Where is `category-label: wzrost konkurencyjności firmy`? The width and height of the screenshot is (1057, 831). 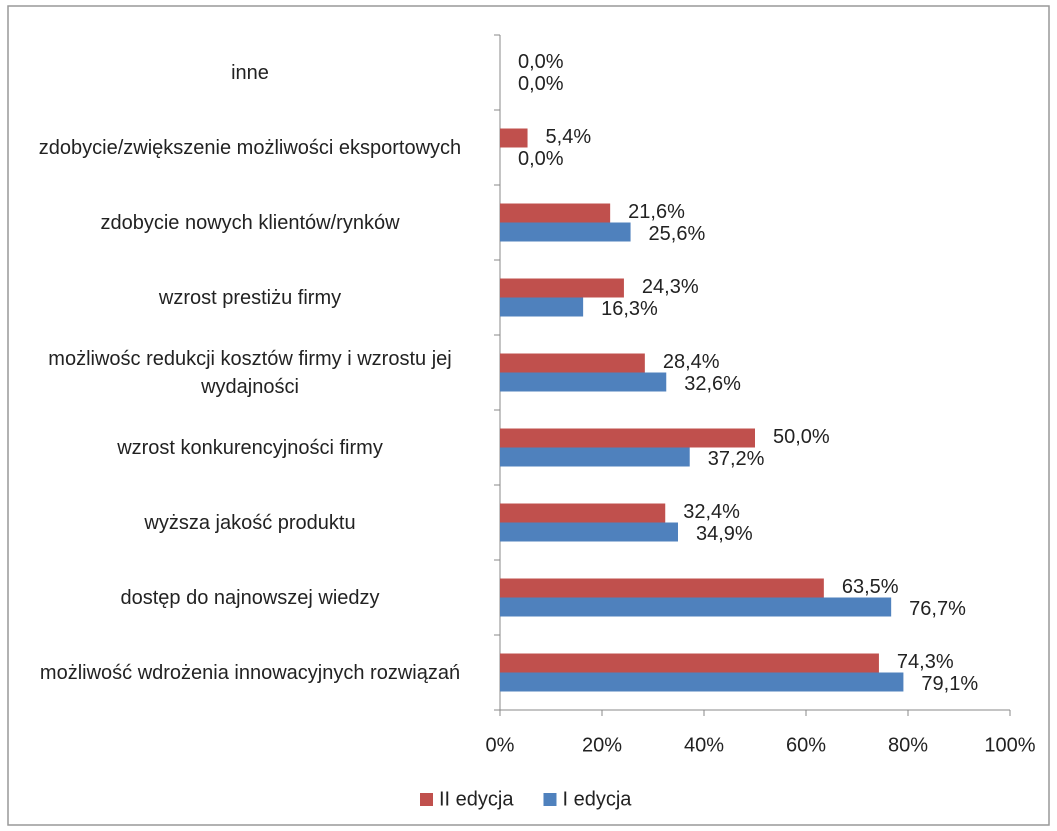
category-label: wzrost konkurencyjności firmy is located at coordinates (250, 447).